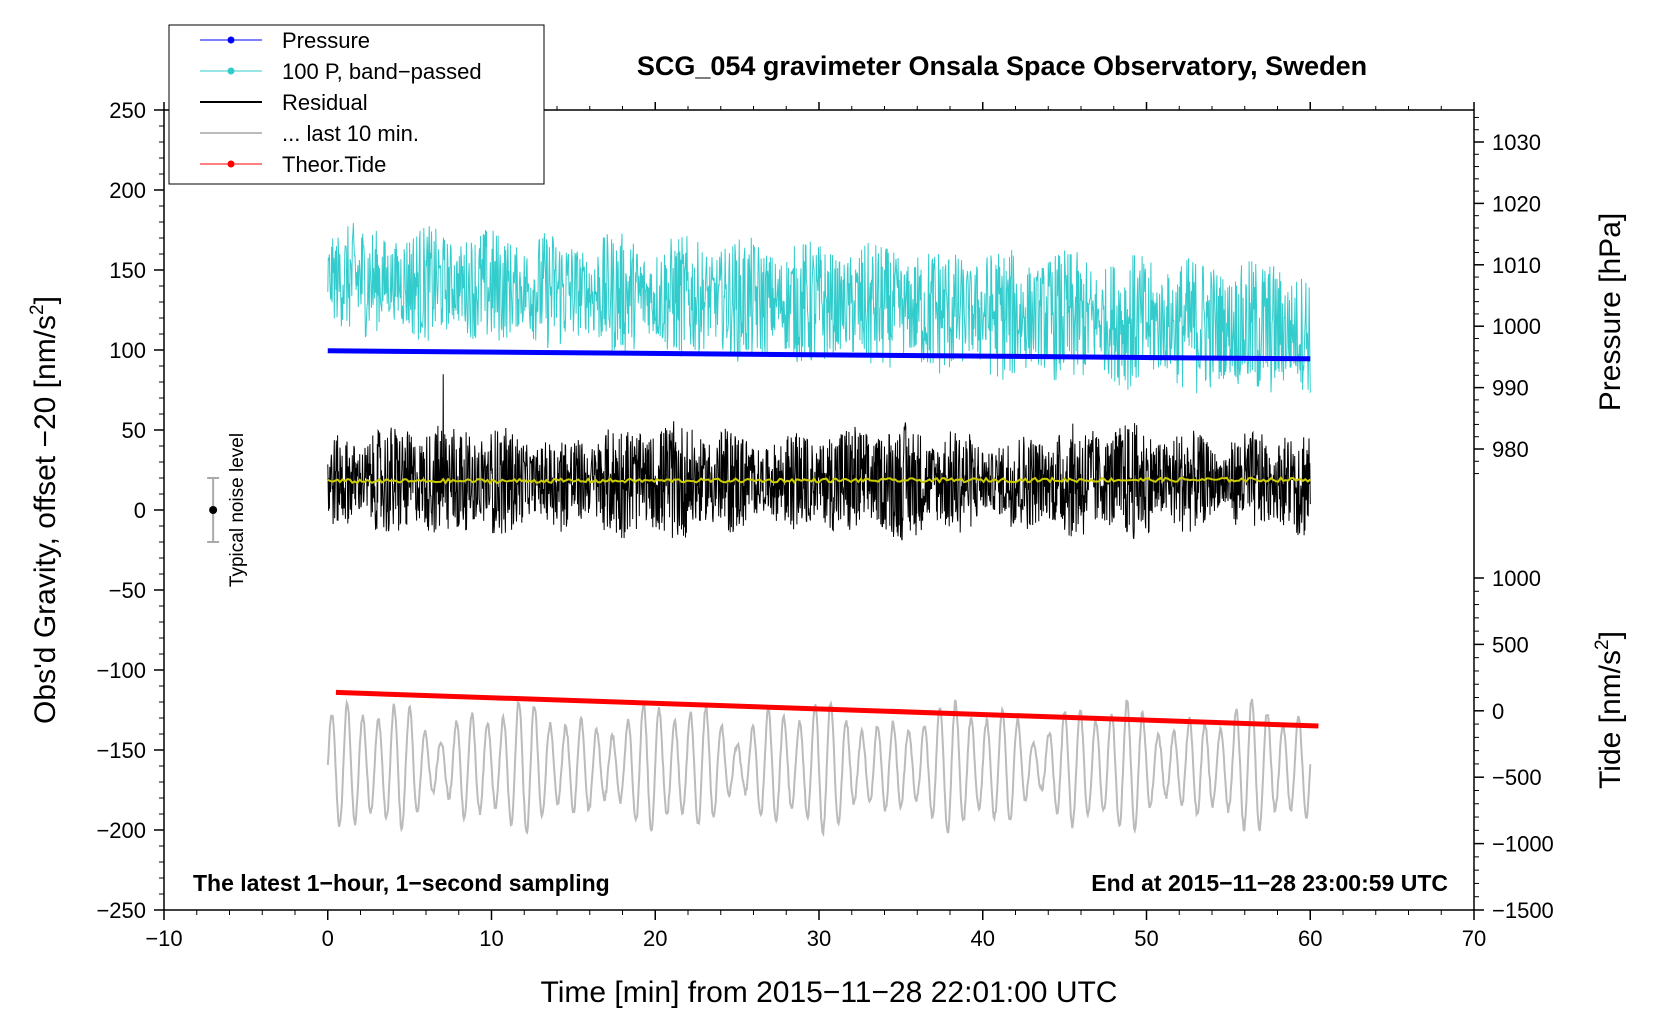  I want to click on y-axis-left-title-sup: 2, so click(37, 309).